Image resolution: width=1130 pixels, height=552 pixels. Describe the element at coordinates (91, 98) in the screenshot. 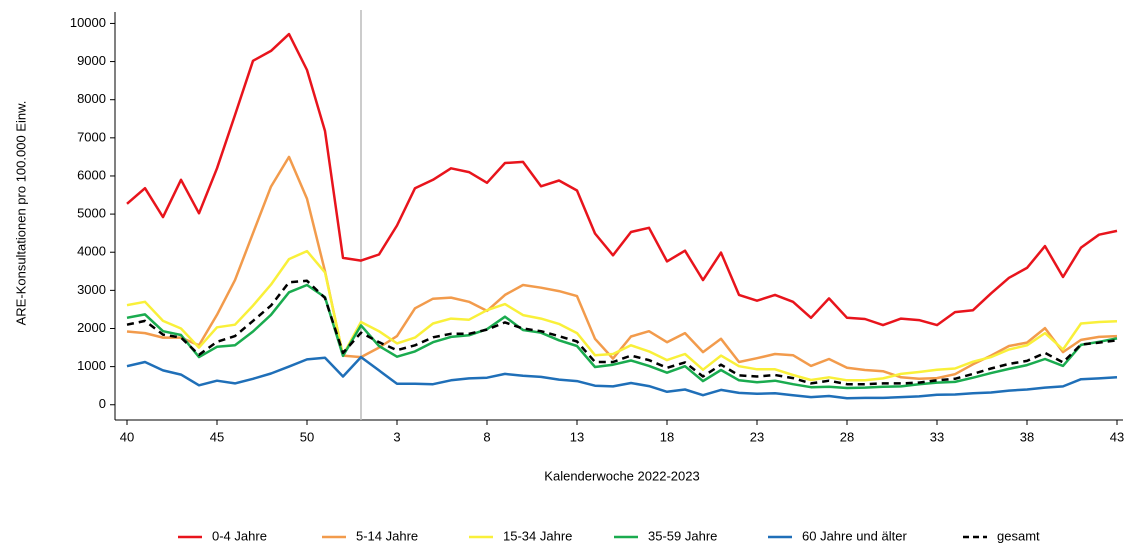

I see `y-tick-label: 8000` at that location.